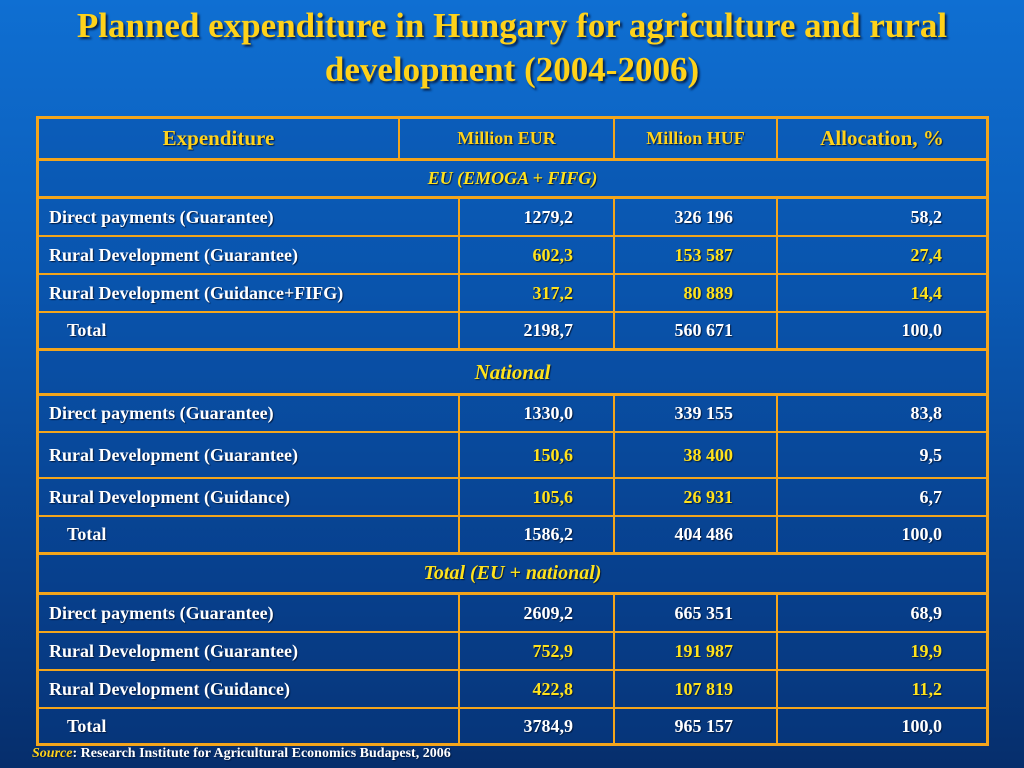  I want to click on section-header-national: National, so click(512, 373).